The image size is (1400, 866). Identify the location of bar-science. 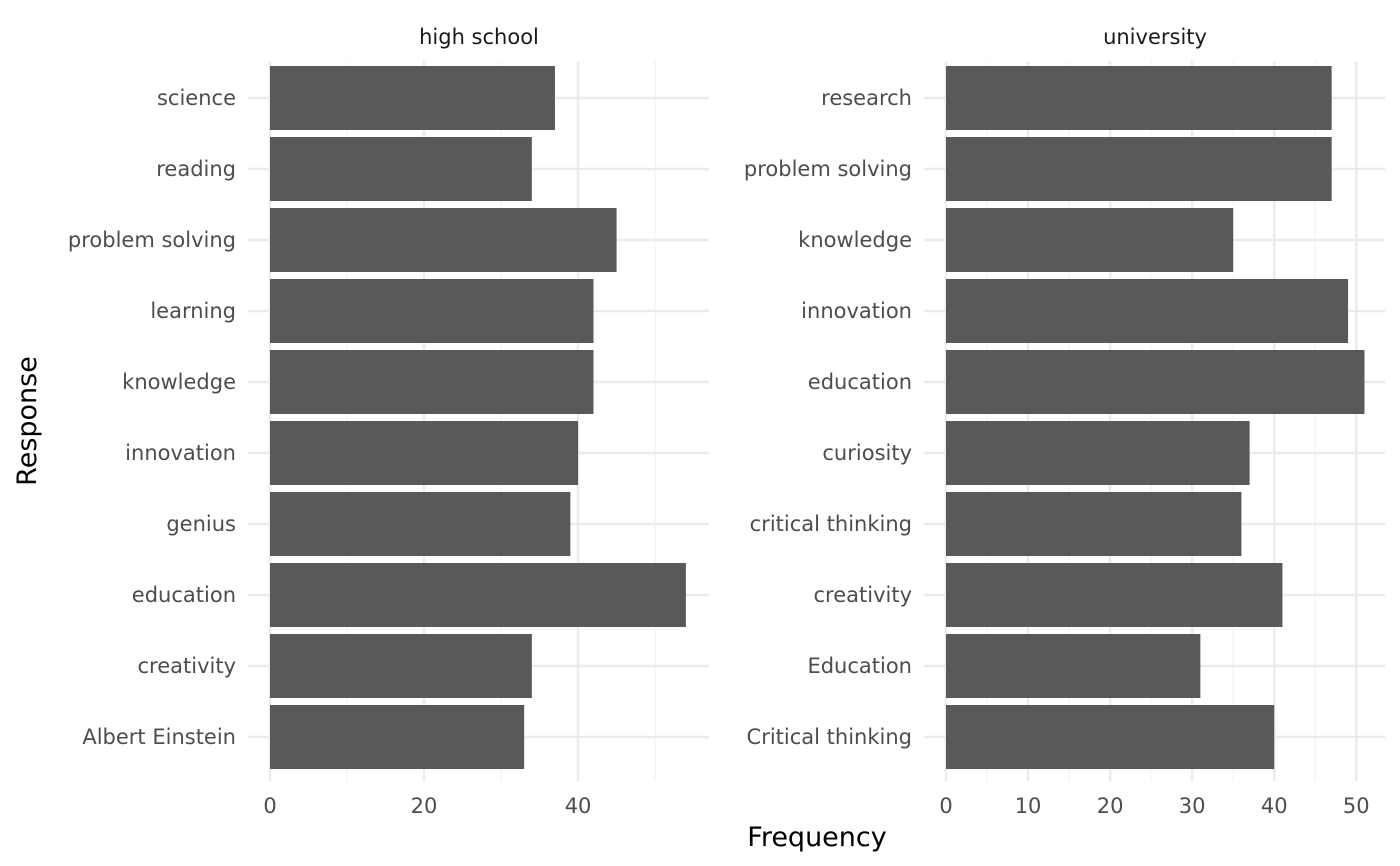
(412, 98).